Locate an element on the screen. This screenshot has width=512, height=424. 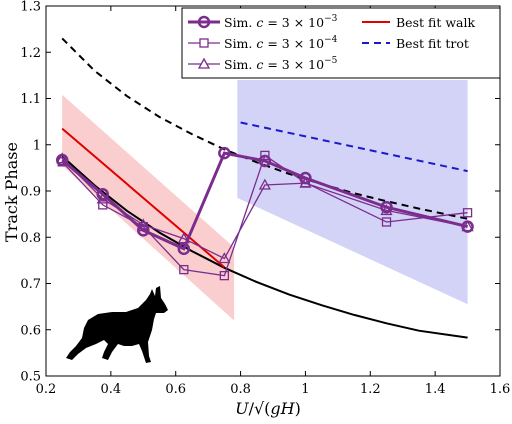
y-tick-label: 0.5 is located at coordinates (30, 377).